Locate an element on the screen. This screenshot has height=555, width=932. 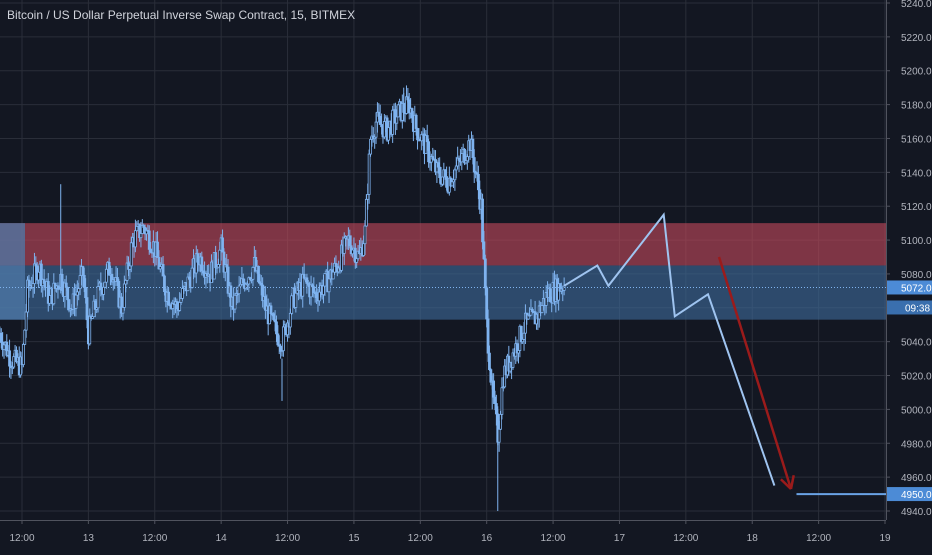
y-tick-label: 5100.0 is located at coordinates (916, 241).